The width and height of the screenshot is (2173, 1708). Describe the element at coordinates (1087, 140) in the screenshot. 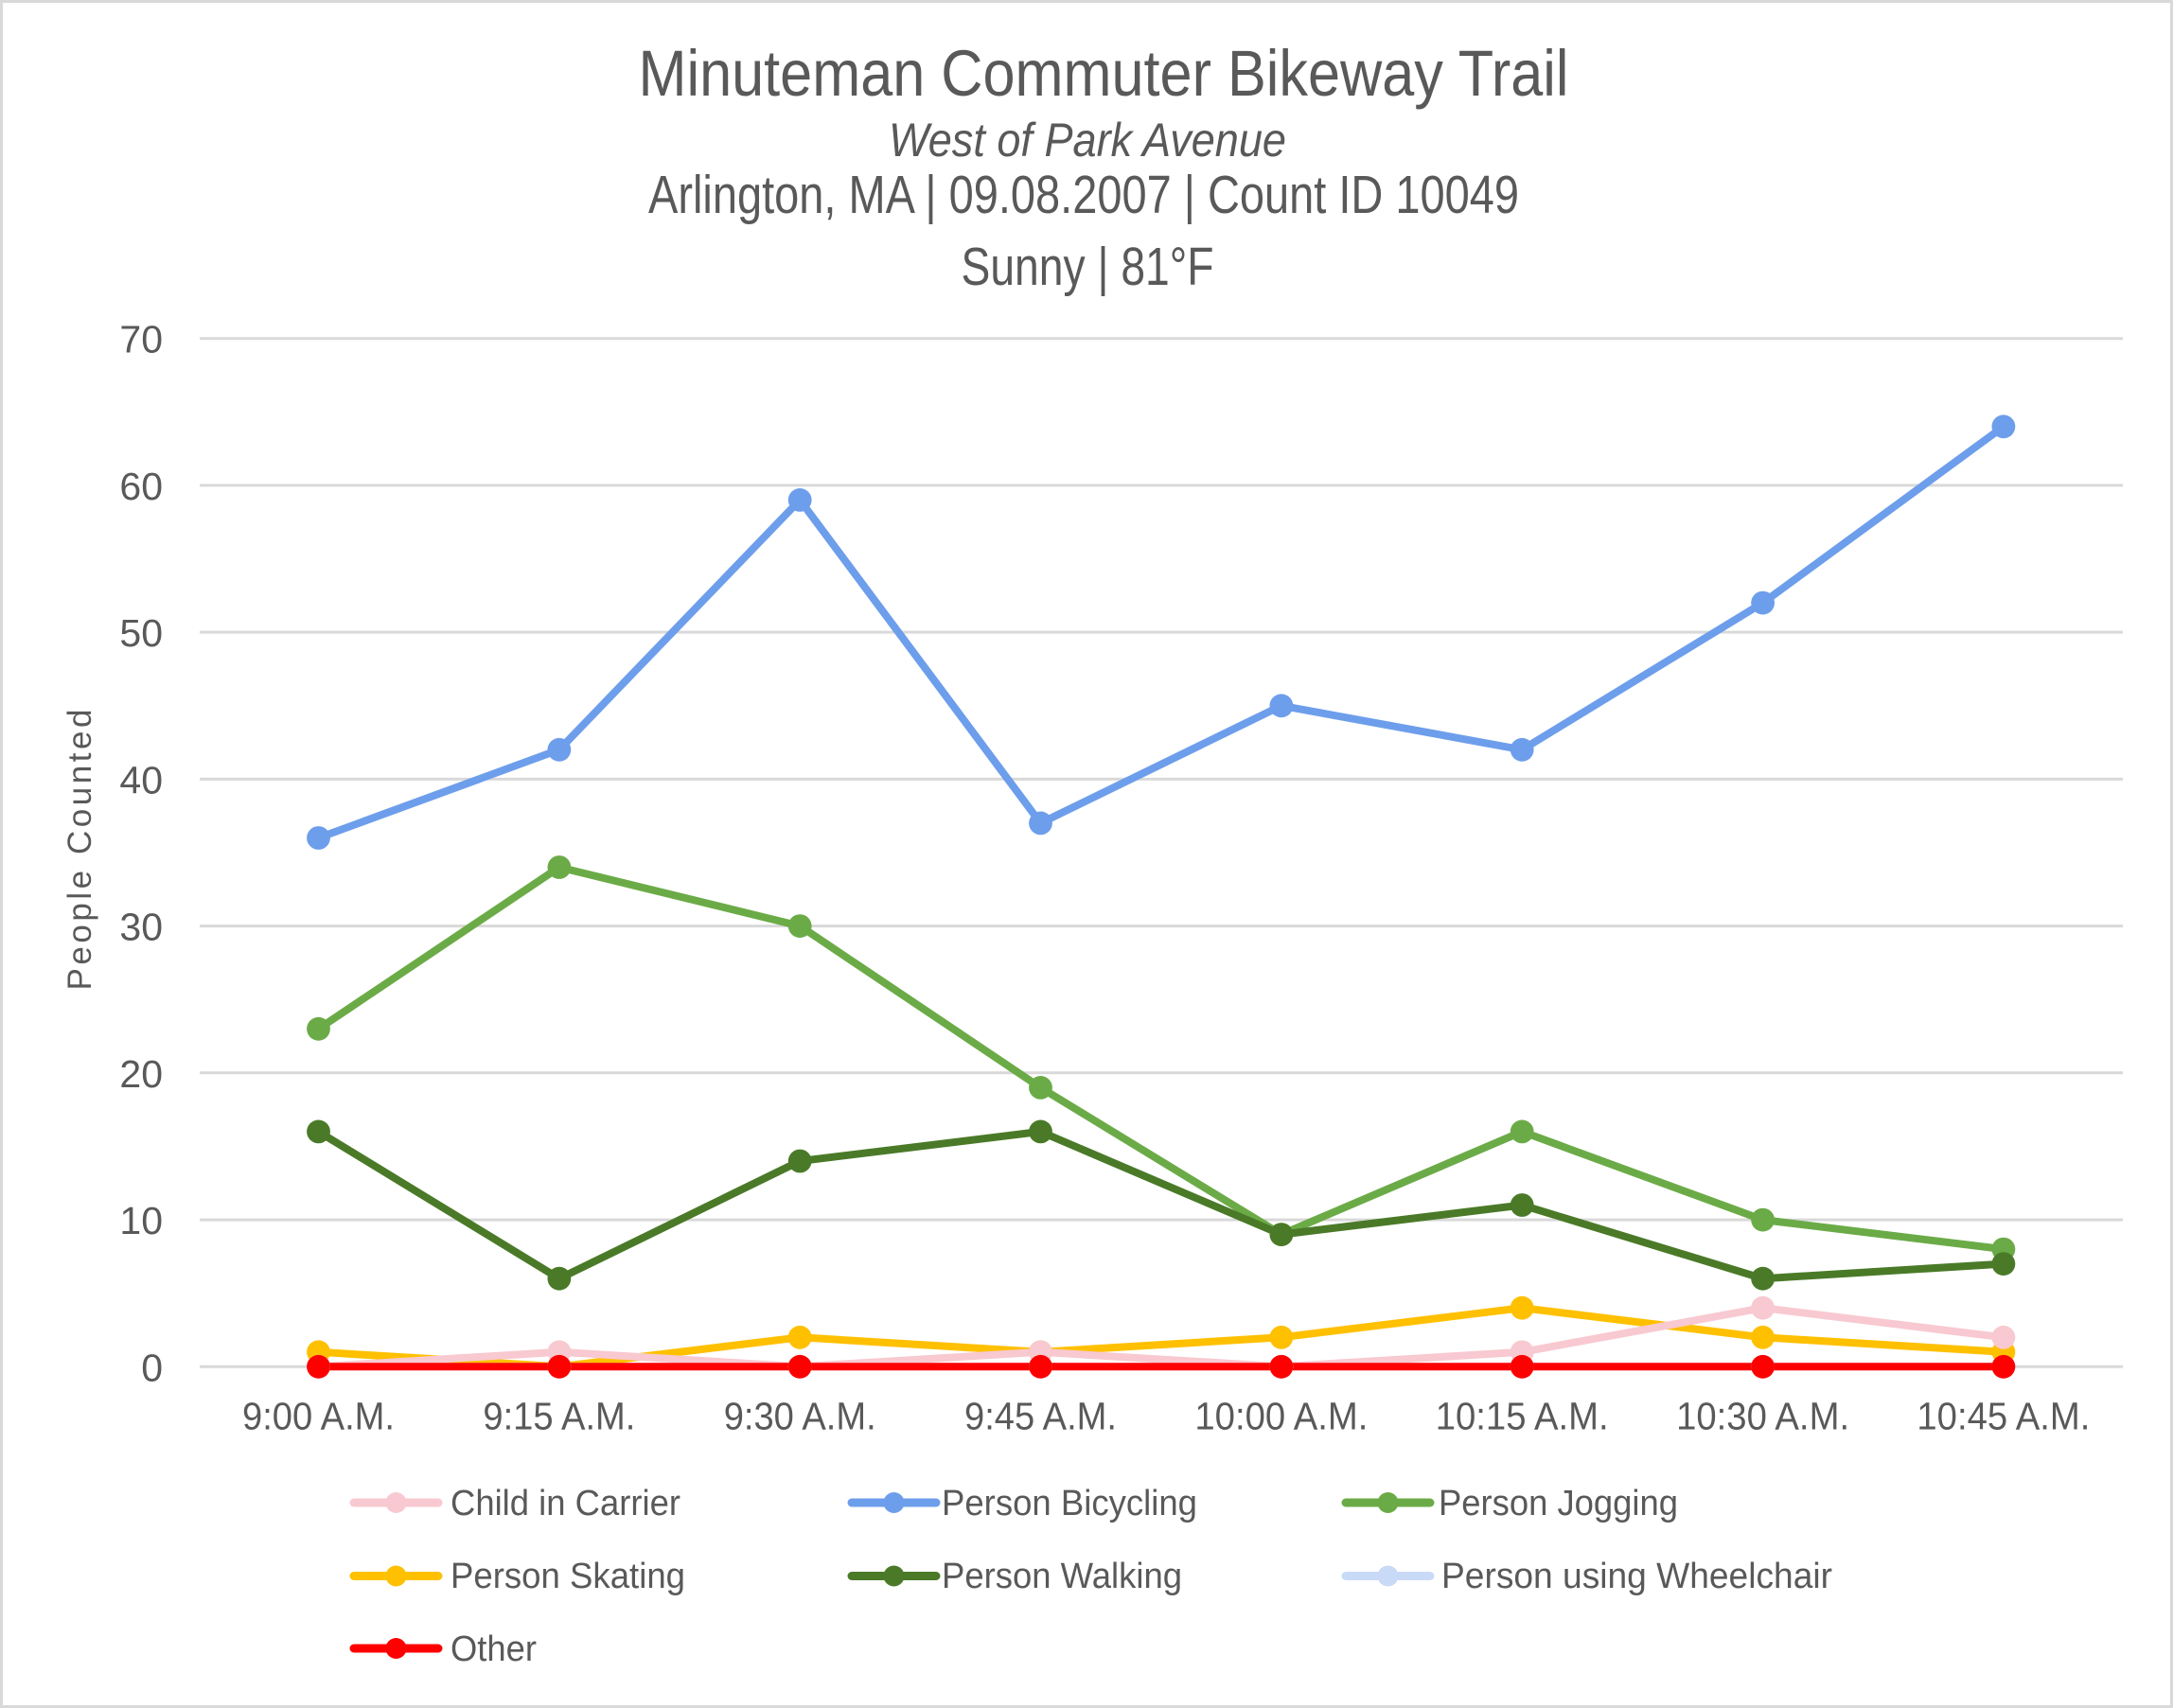

I see `svg-text: West of Park Avenue` at that location.